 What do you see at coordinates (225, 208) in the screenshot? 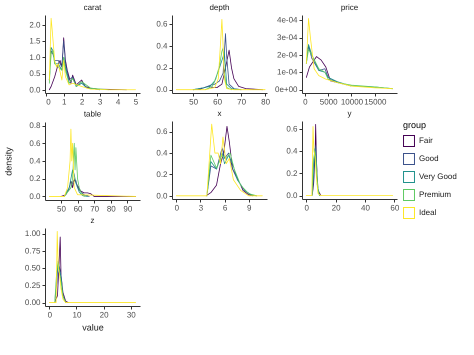
I see `x-tick-label: 6` at bounding box center [225, 208].